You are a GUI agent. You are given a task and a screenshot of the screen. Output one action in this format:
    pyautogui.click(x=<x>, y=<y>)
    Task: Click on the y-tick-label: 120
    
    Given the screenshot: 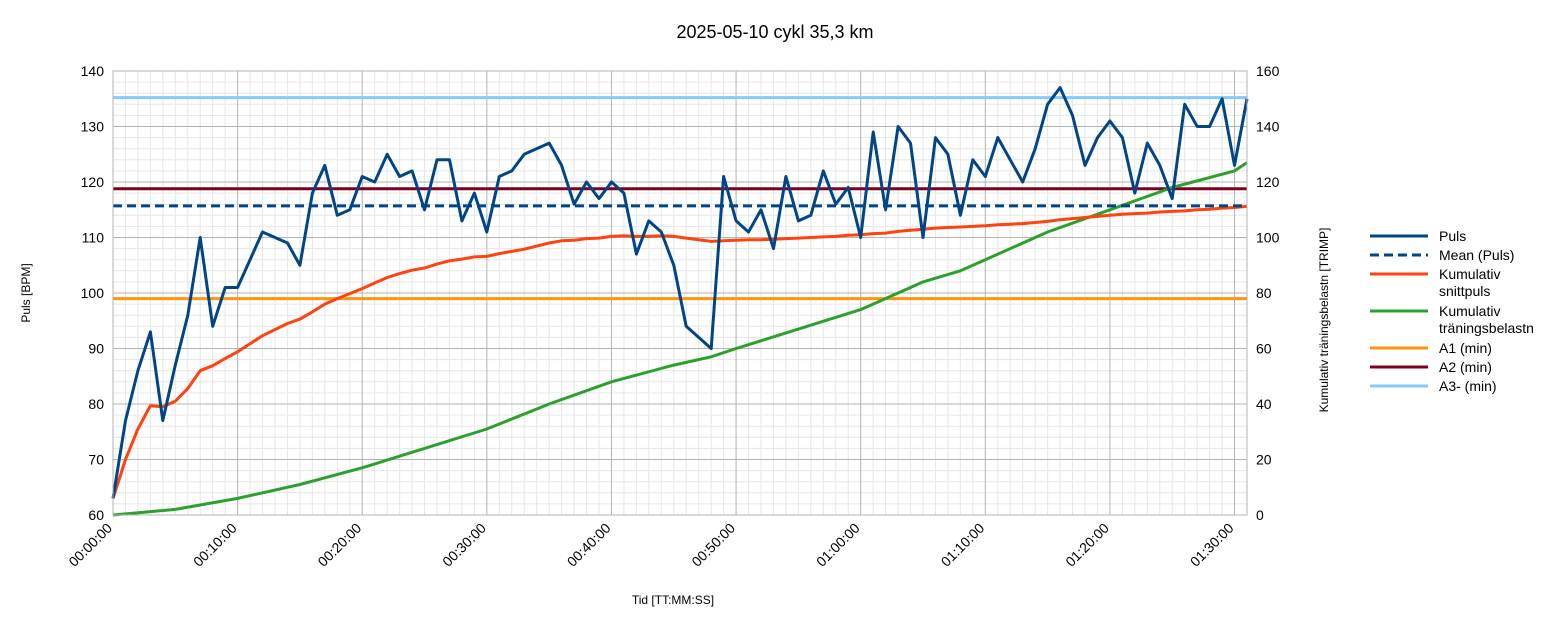 What is the action you would take?
    pyautogui.click(x=93, y=182)
    